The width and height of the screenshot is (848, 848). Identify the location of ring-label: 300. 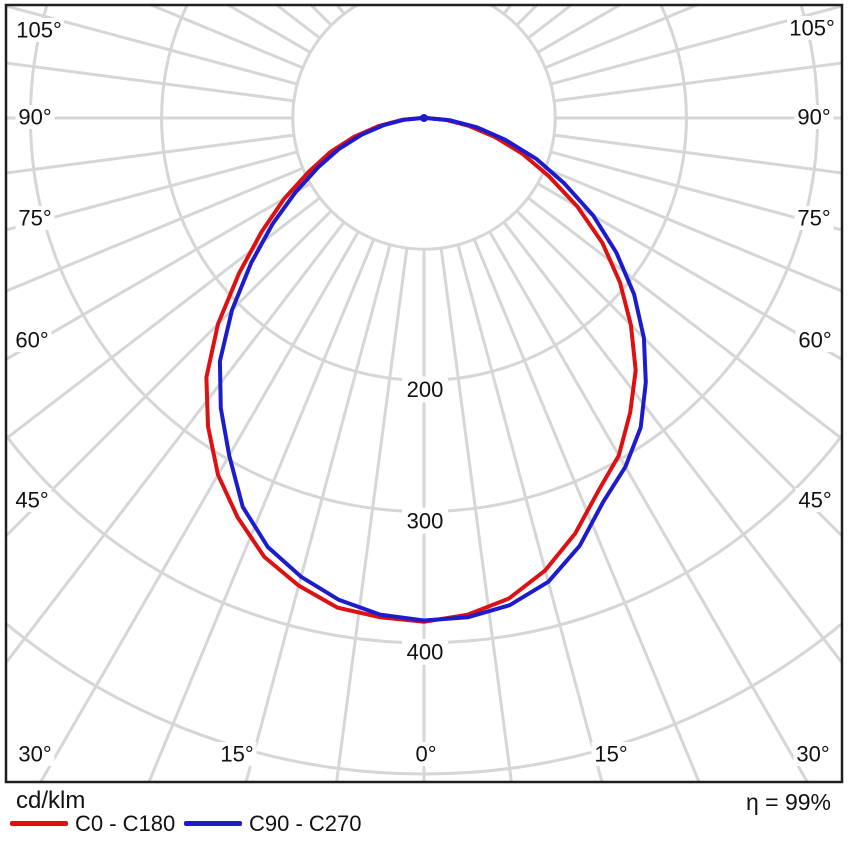
(425, 520).